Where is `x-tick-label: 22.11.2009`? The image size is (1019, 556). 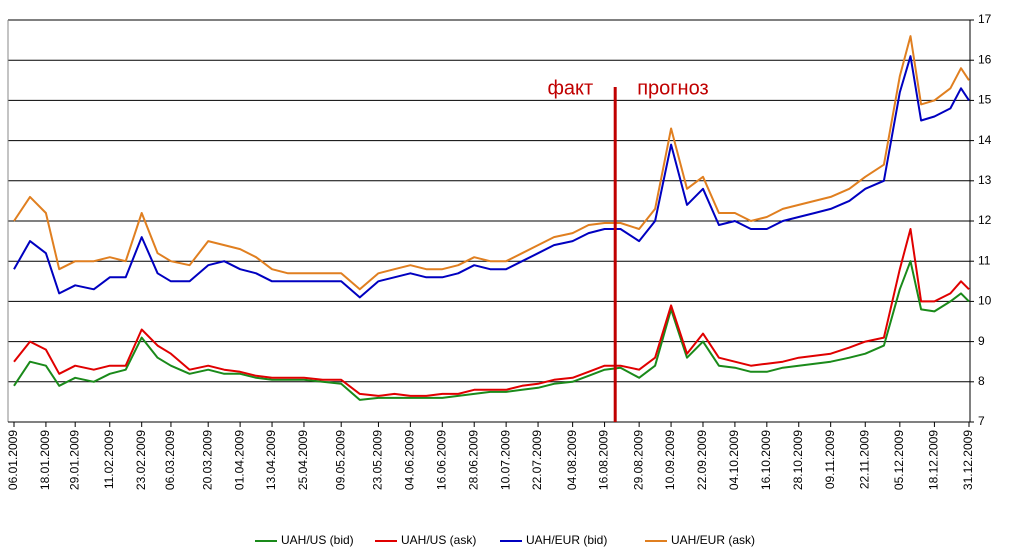 x-tick-label: 22.11.2009 is located at coordinates (864, 459).